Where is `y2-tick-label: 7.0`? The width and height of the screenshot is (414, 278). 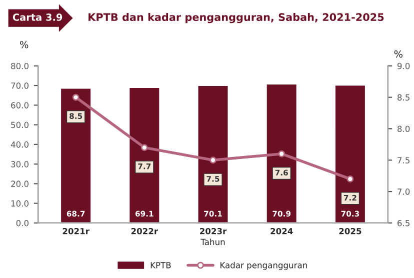
y2-tick-label: 7.0 is located at coordinates (404, 191).